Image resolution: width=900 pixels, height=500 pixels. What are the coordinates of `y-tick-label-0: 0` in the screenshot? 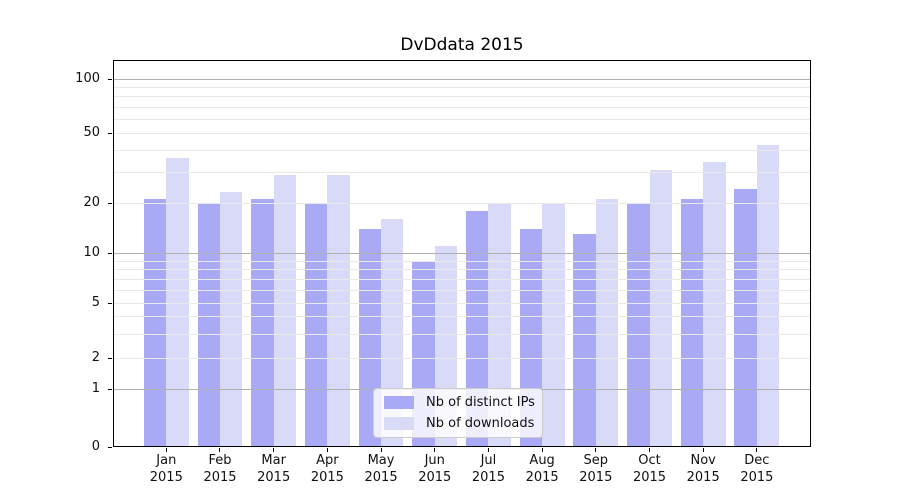 It's located at (95, 446).